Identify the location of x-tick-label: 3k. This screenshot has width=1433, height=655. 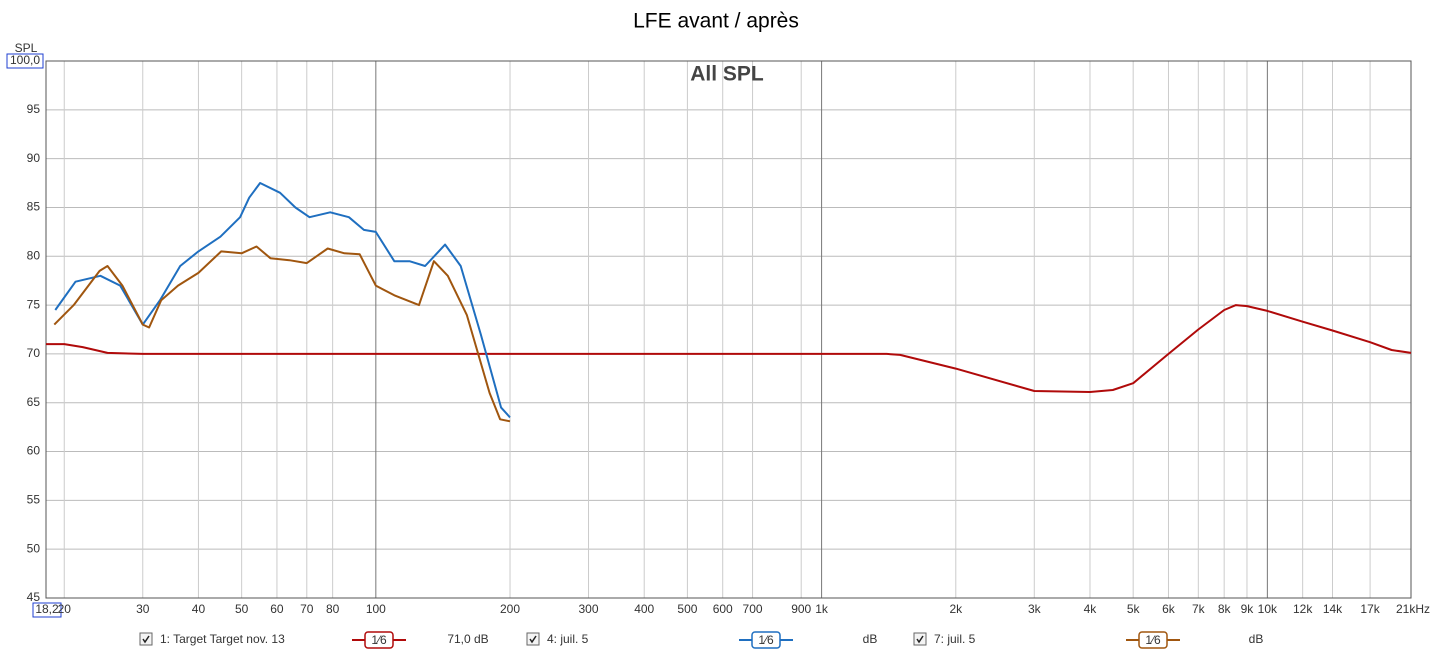
(1035, 609).